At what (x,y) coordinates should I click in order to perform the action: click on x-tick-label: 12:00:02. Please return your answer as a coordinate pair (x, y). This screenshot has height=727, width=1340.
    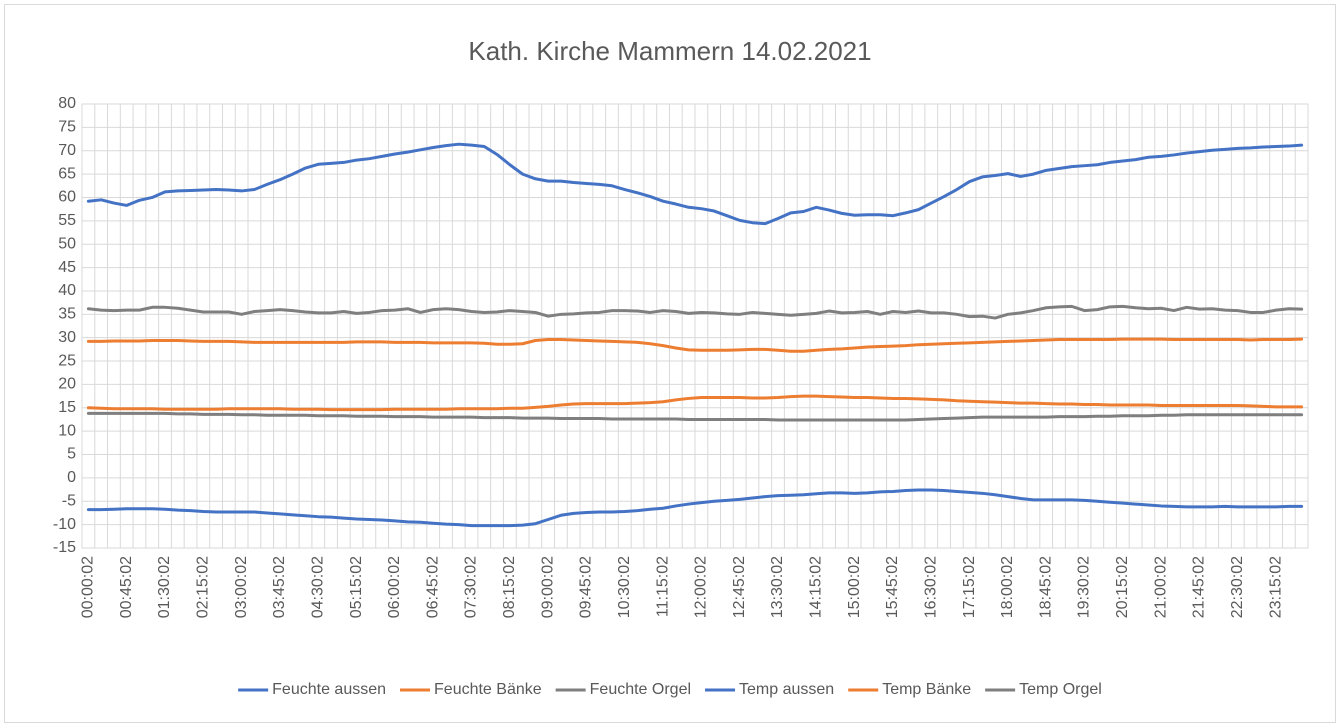
    Looking at the image, I should click on (701, 587).